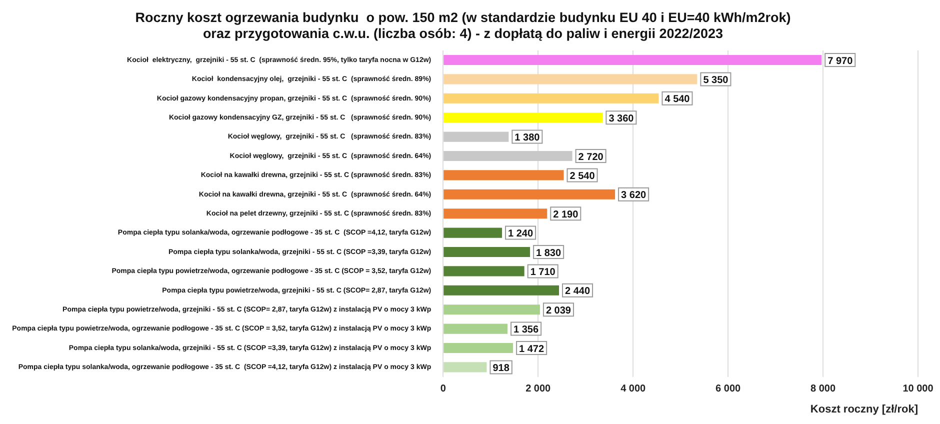  Describe the element at coordinates (539, 389) in the screenshot. I see `x-tick-label: 2 000` at that location.